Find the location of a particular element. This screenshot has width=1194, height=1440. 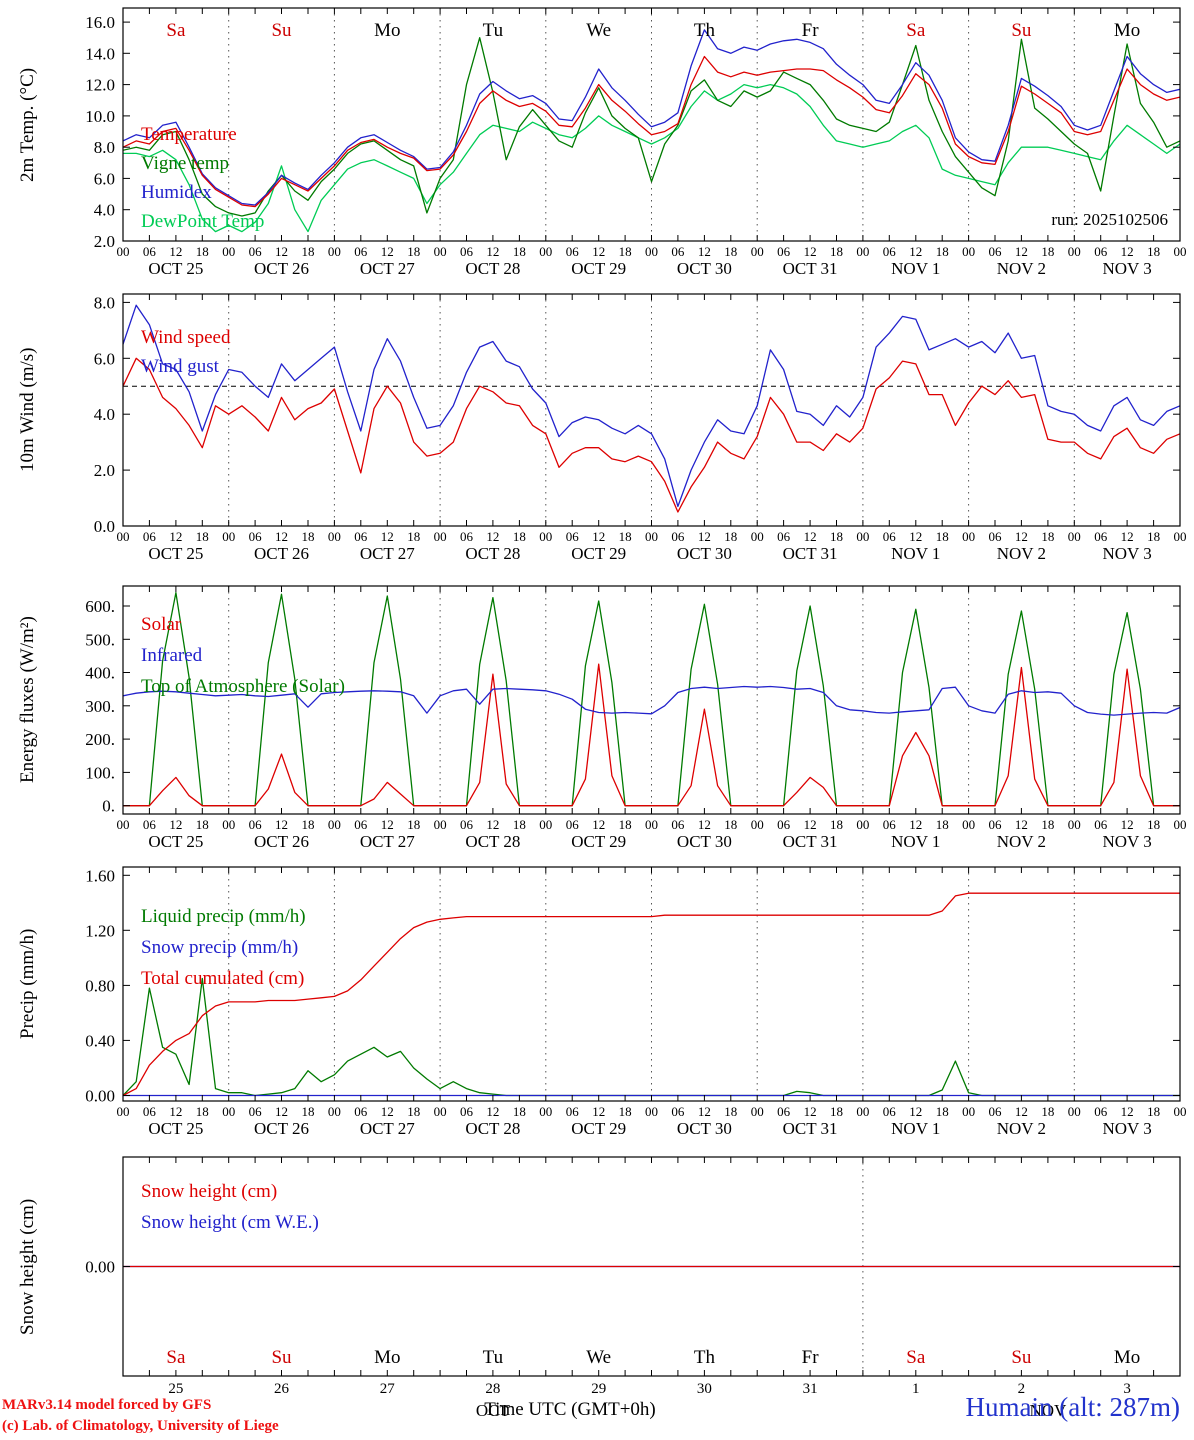

y-tick-label: 12.0 is located at coordinates (100, 85).